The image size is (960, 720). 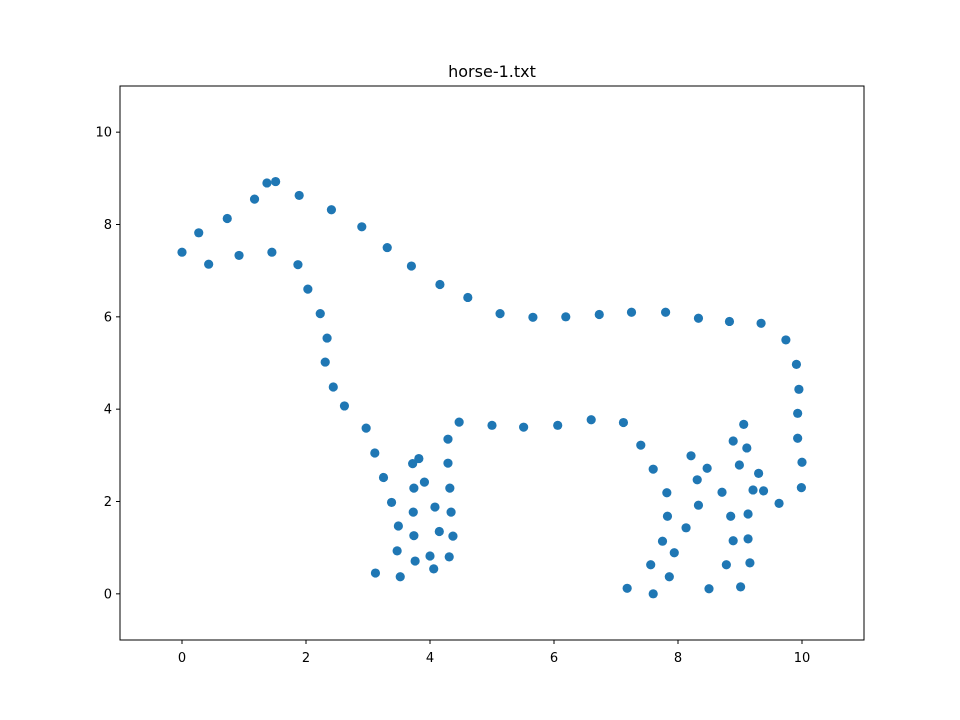 What do you see at coordinates (108, 317) in the screenshot?
I see `y-tick-label: 6` at bounding box center [108, 317].